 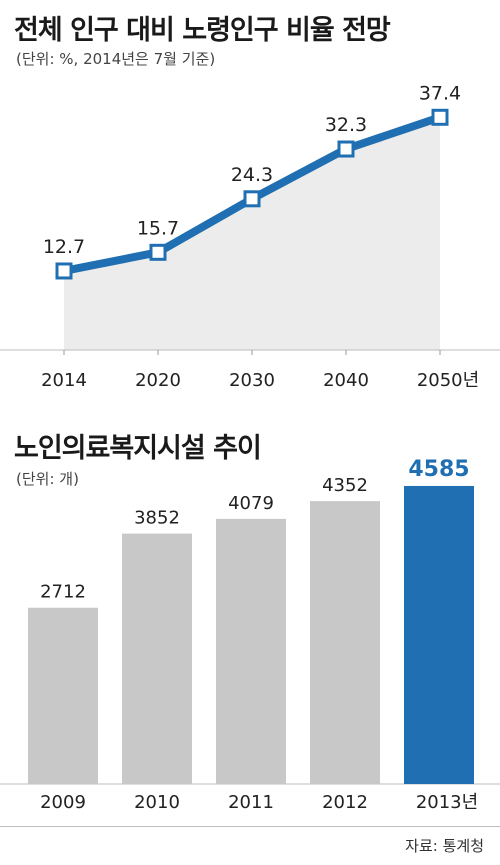 What do you see at coordinates (63, 802) in the screenshot?
I see `bar-category-0: 2009` at bounding box center [63, 802].